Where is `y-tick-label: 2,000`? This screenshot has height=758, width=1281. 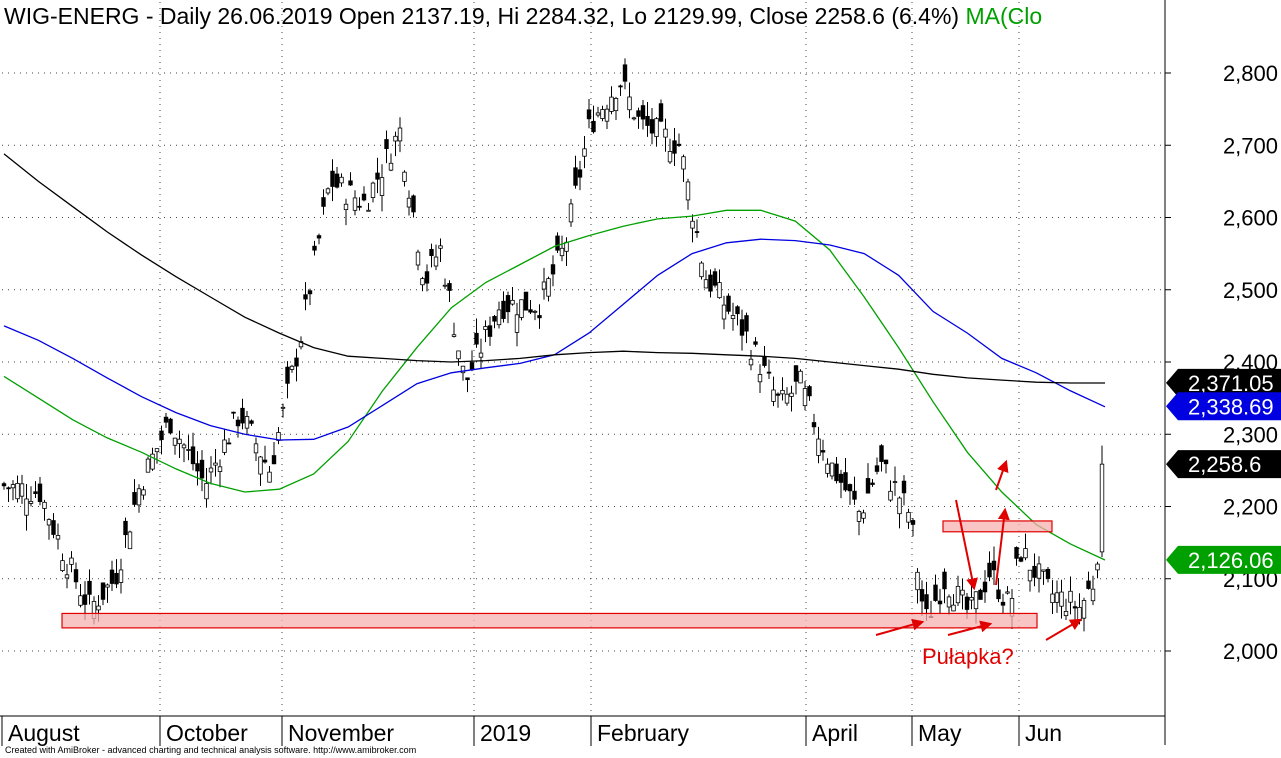
y-tick-label: 2,000 is located at coordinates (1250, 651).